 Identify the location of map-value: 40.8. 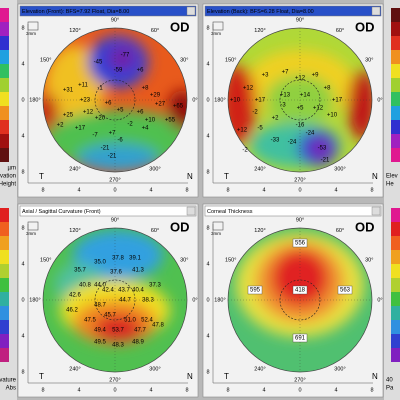
(85, 286).